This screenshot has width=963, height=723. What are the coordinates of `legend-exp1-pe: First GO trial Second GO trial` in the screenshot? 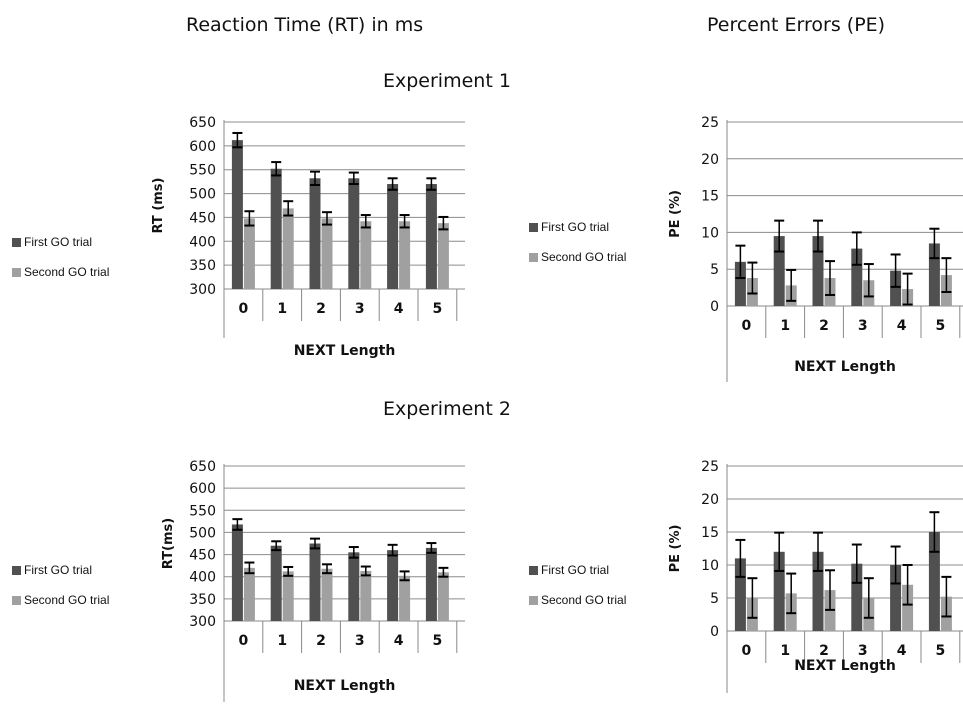 It's located at (577, 250).